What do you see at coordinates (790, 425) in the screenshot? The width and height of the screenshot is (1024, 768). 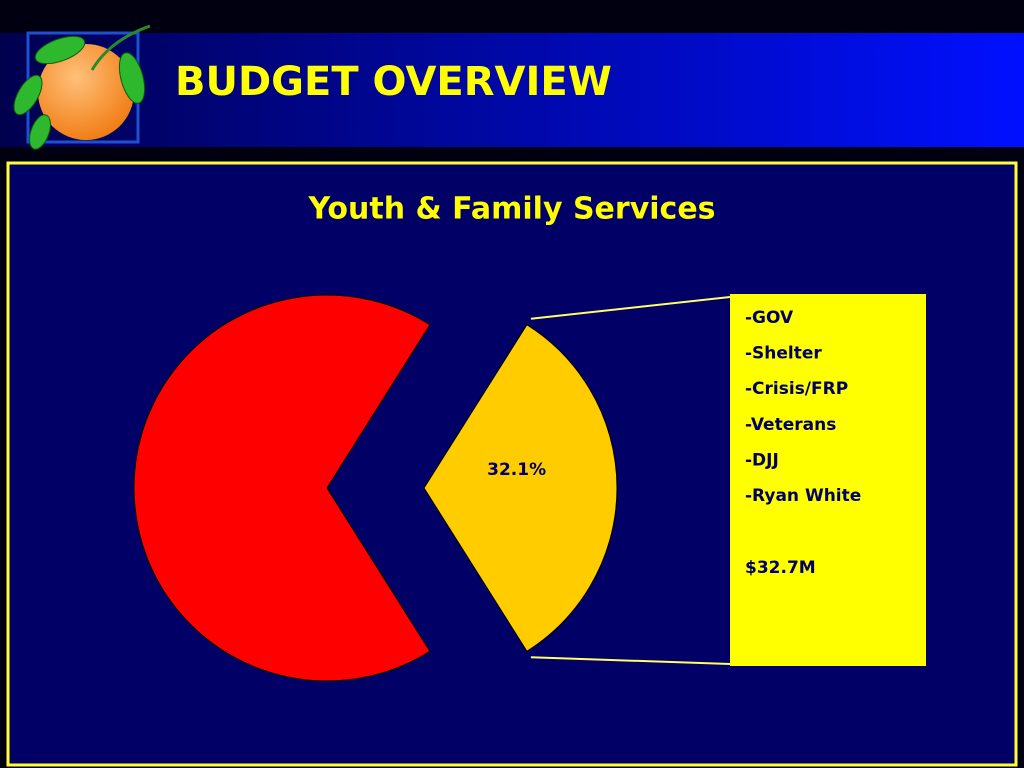 I see `callout-item: -Veterans` at bounding box center [790, 425].